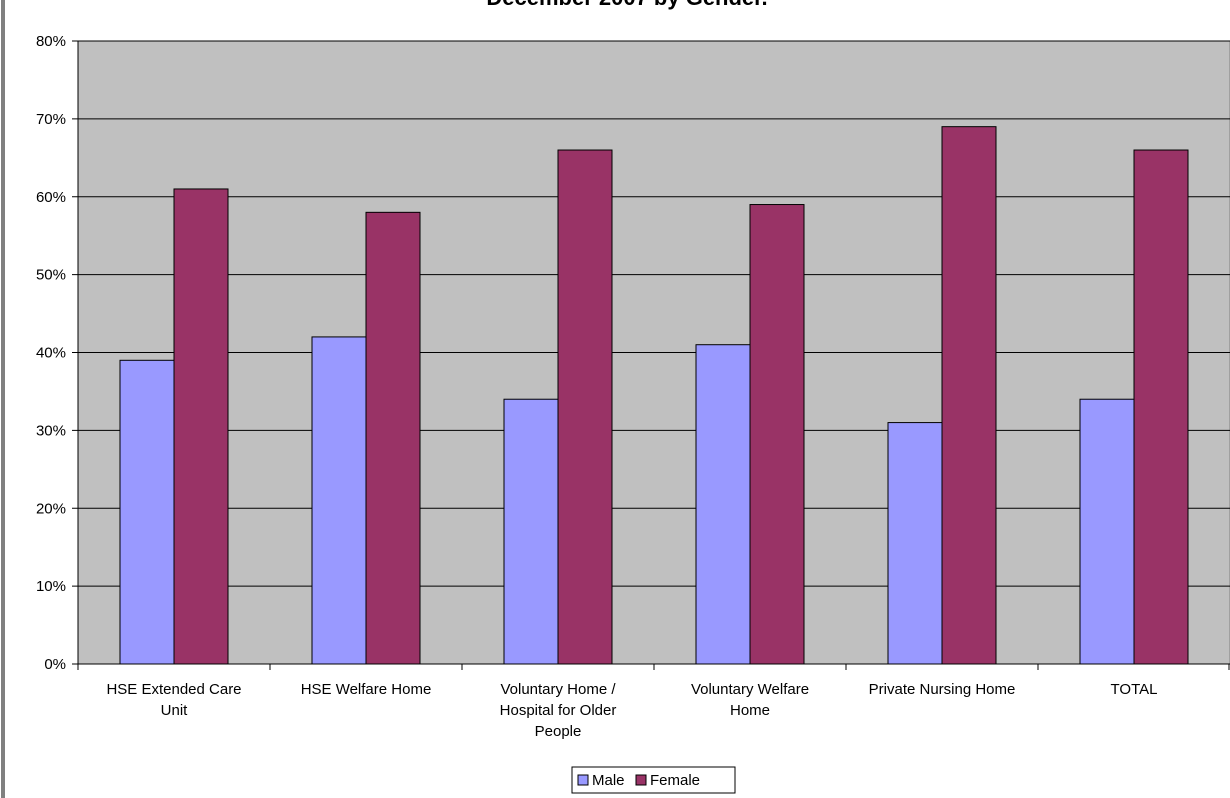 This screenshot has height=798, width=1230. What do you see at coordinates (366, 689) in the screenshot?
I see `x-category-label: HSE Welfare Home` at bounding box center [366, 689].